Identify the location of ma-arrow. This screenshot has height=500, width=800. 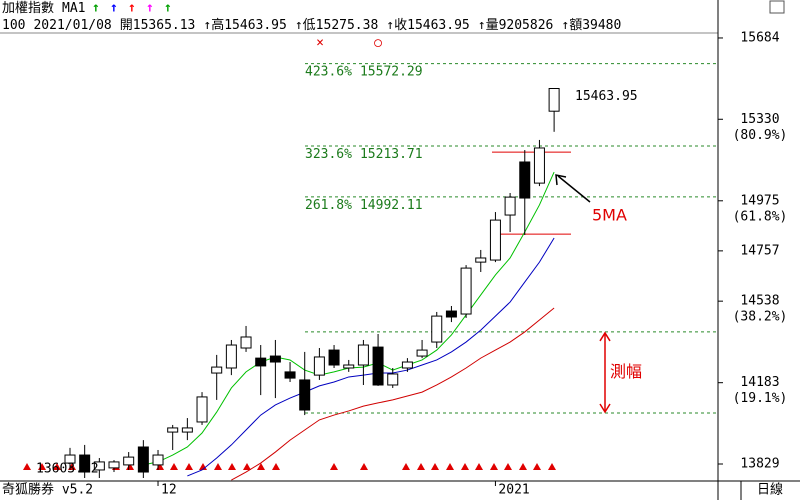
(574, 189).